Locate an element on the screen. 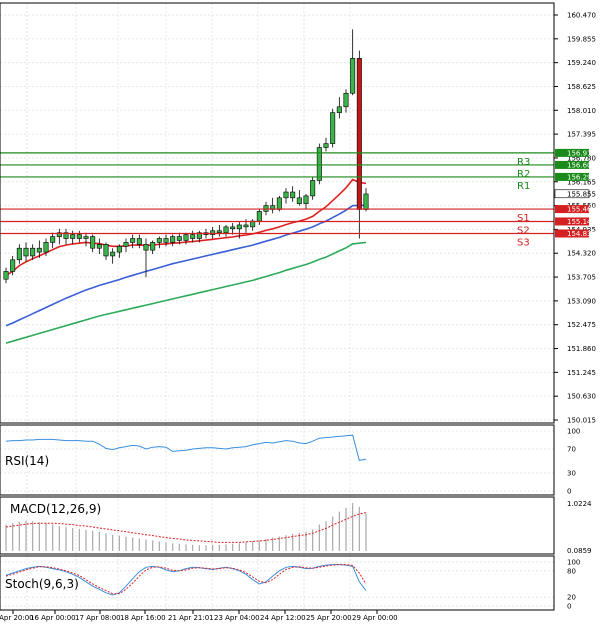 This screenshot has width=600, height=628. price-tick-label: 157.395 is located at coordinates (581, 135).